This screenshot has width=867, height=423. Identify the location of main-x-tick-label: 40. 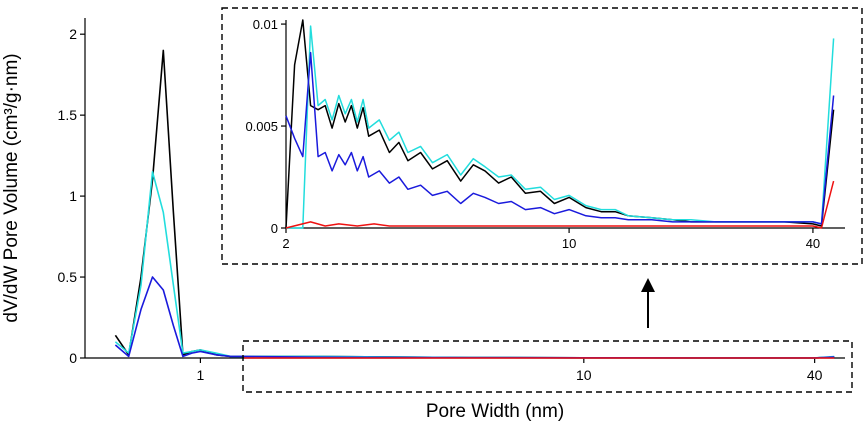
(815, 375).